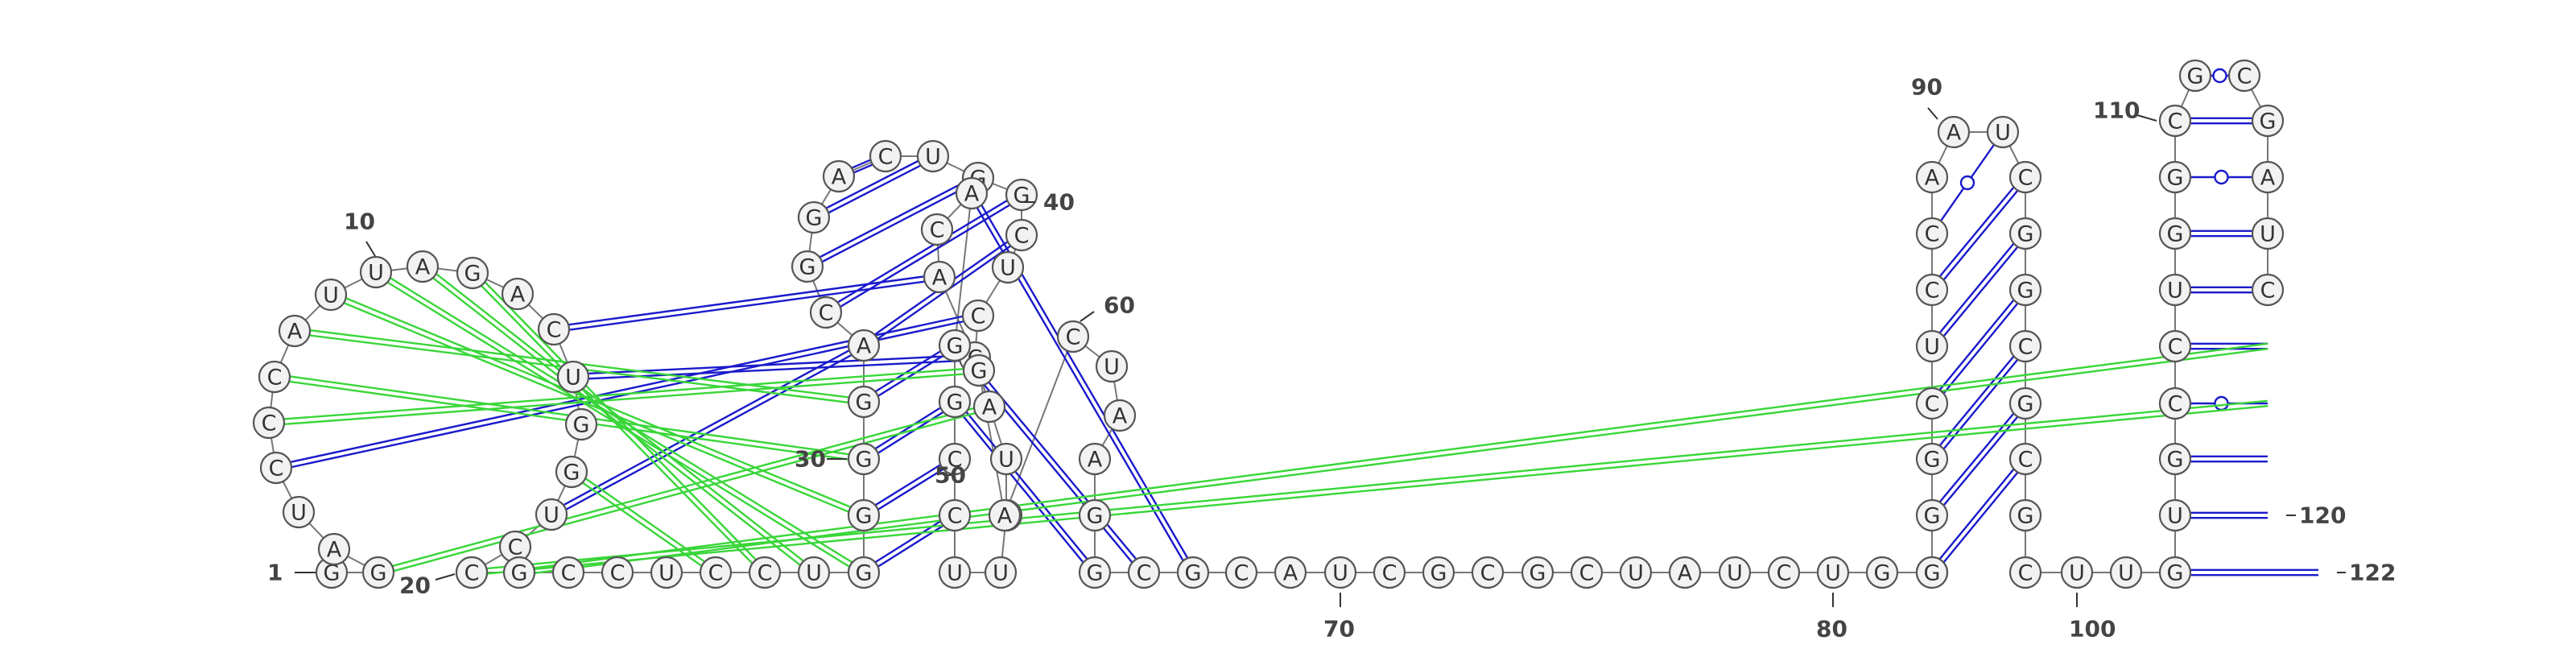  What do you see at coordinates (1059, 202) in the screenshot?
I see `position-label: 40` at bounding box center [1059, 202].